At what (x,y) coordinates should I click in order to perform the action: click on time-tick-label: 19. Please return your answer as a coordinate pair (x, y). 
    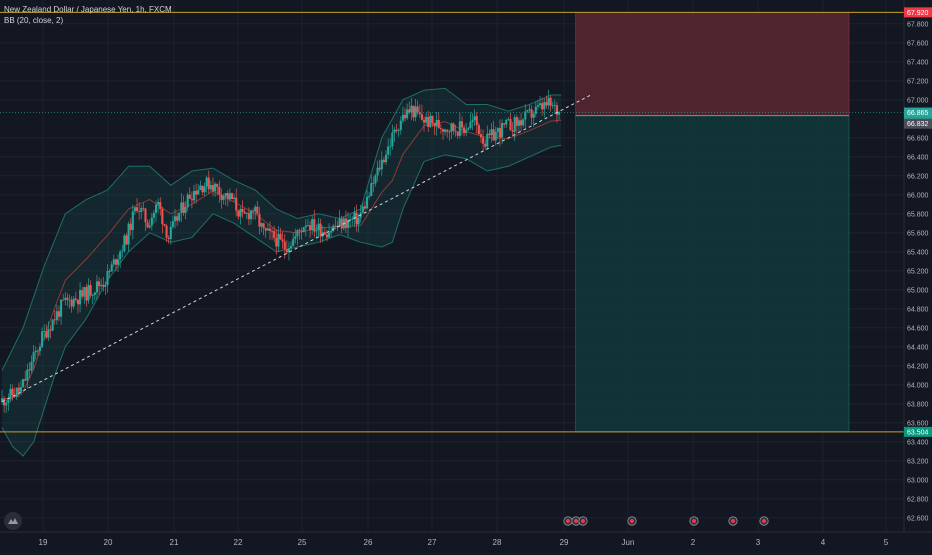
    Looking at the image, I should click on (43, 542).